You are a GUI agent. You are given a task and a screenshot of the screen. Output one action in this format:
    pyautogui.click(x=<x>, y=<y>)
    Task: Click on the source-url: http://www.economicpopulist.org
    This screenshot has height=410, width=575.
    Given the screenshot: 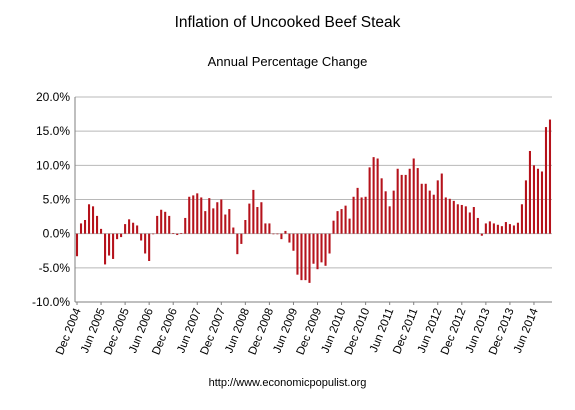 What is the action you would take?
    pyautogui.click(x=287, y=383)
    